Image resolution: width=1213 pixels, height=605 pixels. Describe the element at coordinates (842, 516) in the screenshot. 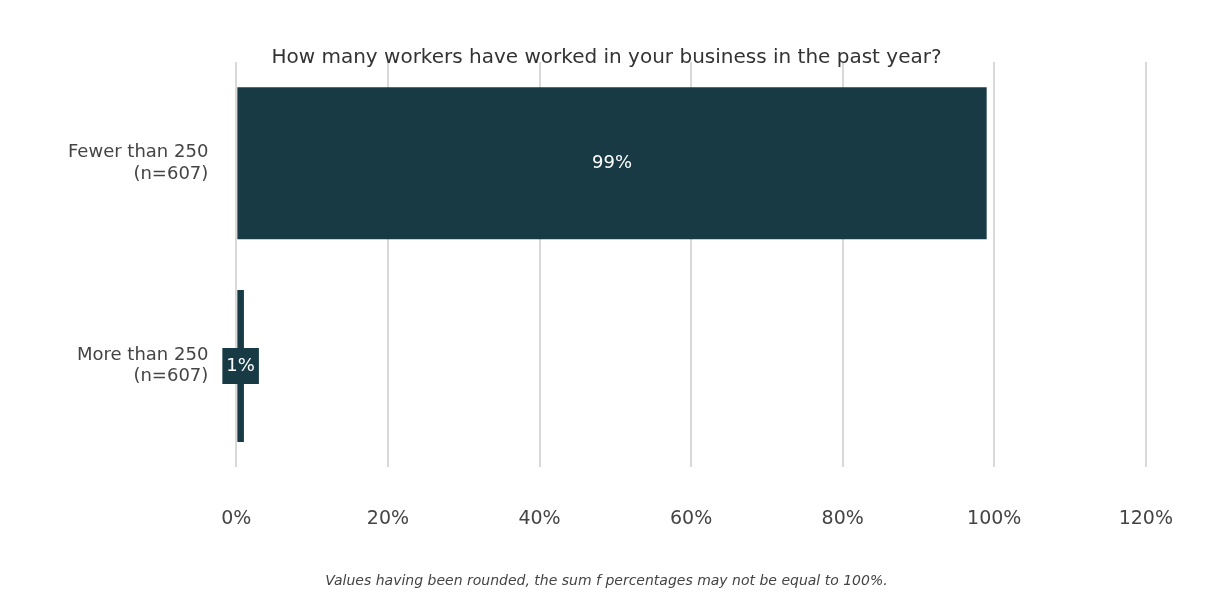

I see `x-tick-label: 80%` at that location.